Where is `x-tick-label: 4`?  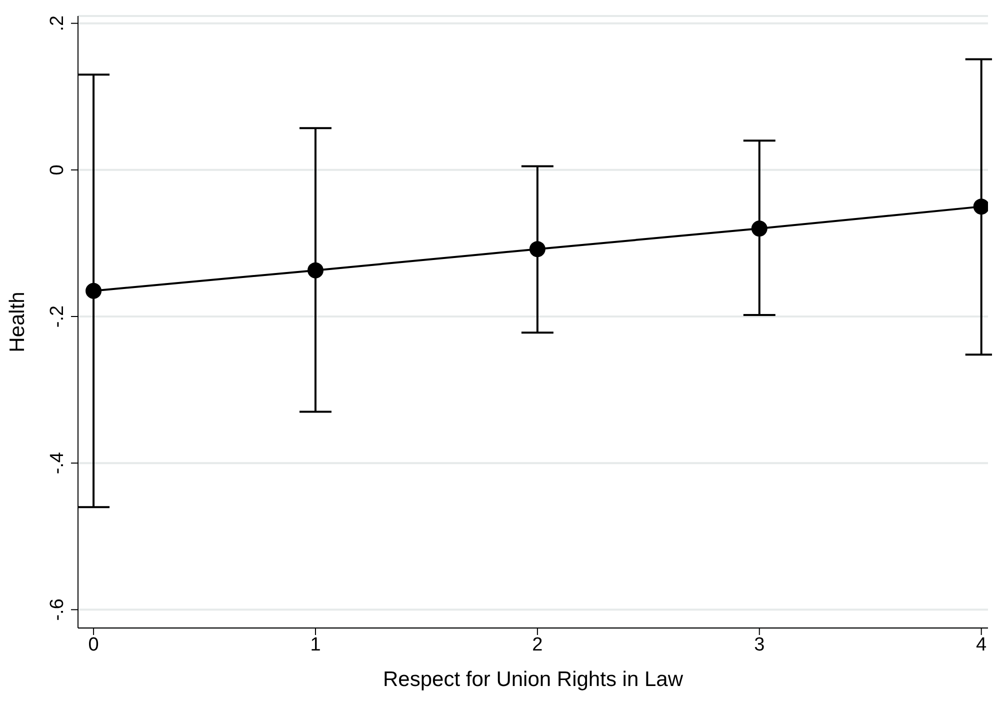
x-tick-label: 4 is located at coordinates (982, 645).